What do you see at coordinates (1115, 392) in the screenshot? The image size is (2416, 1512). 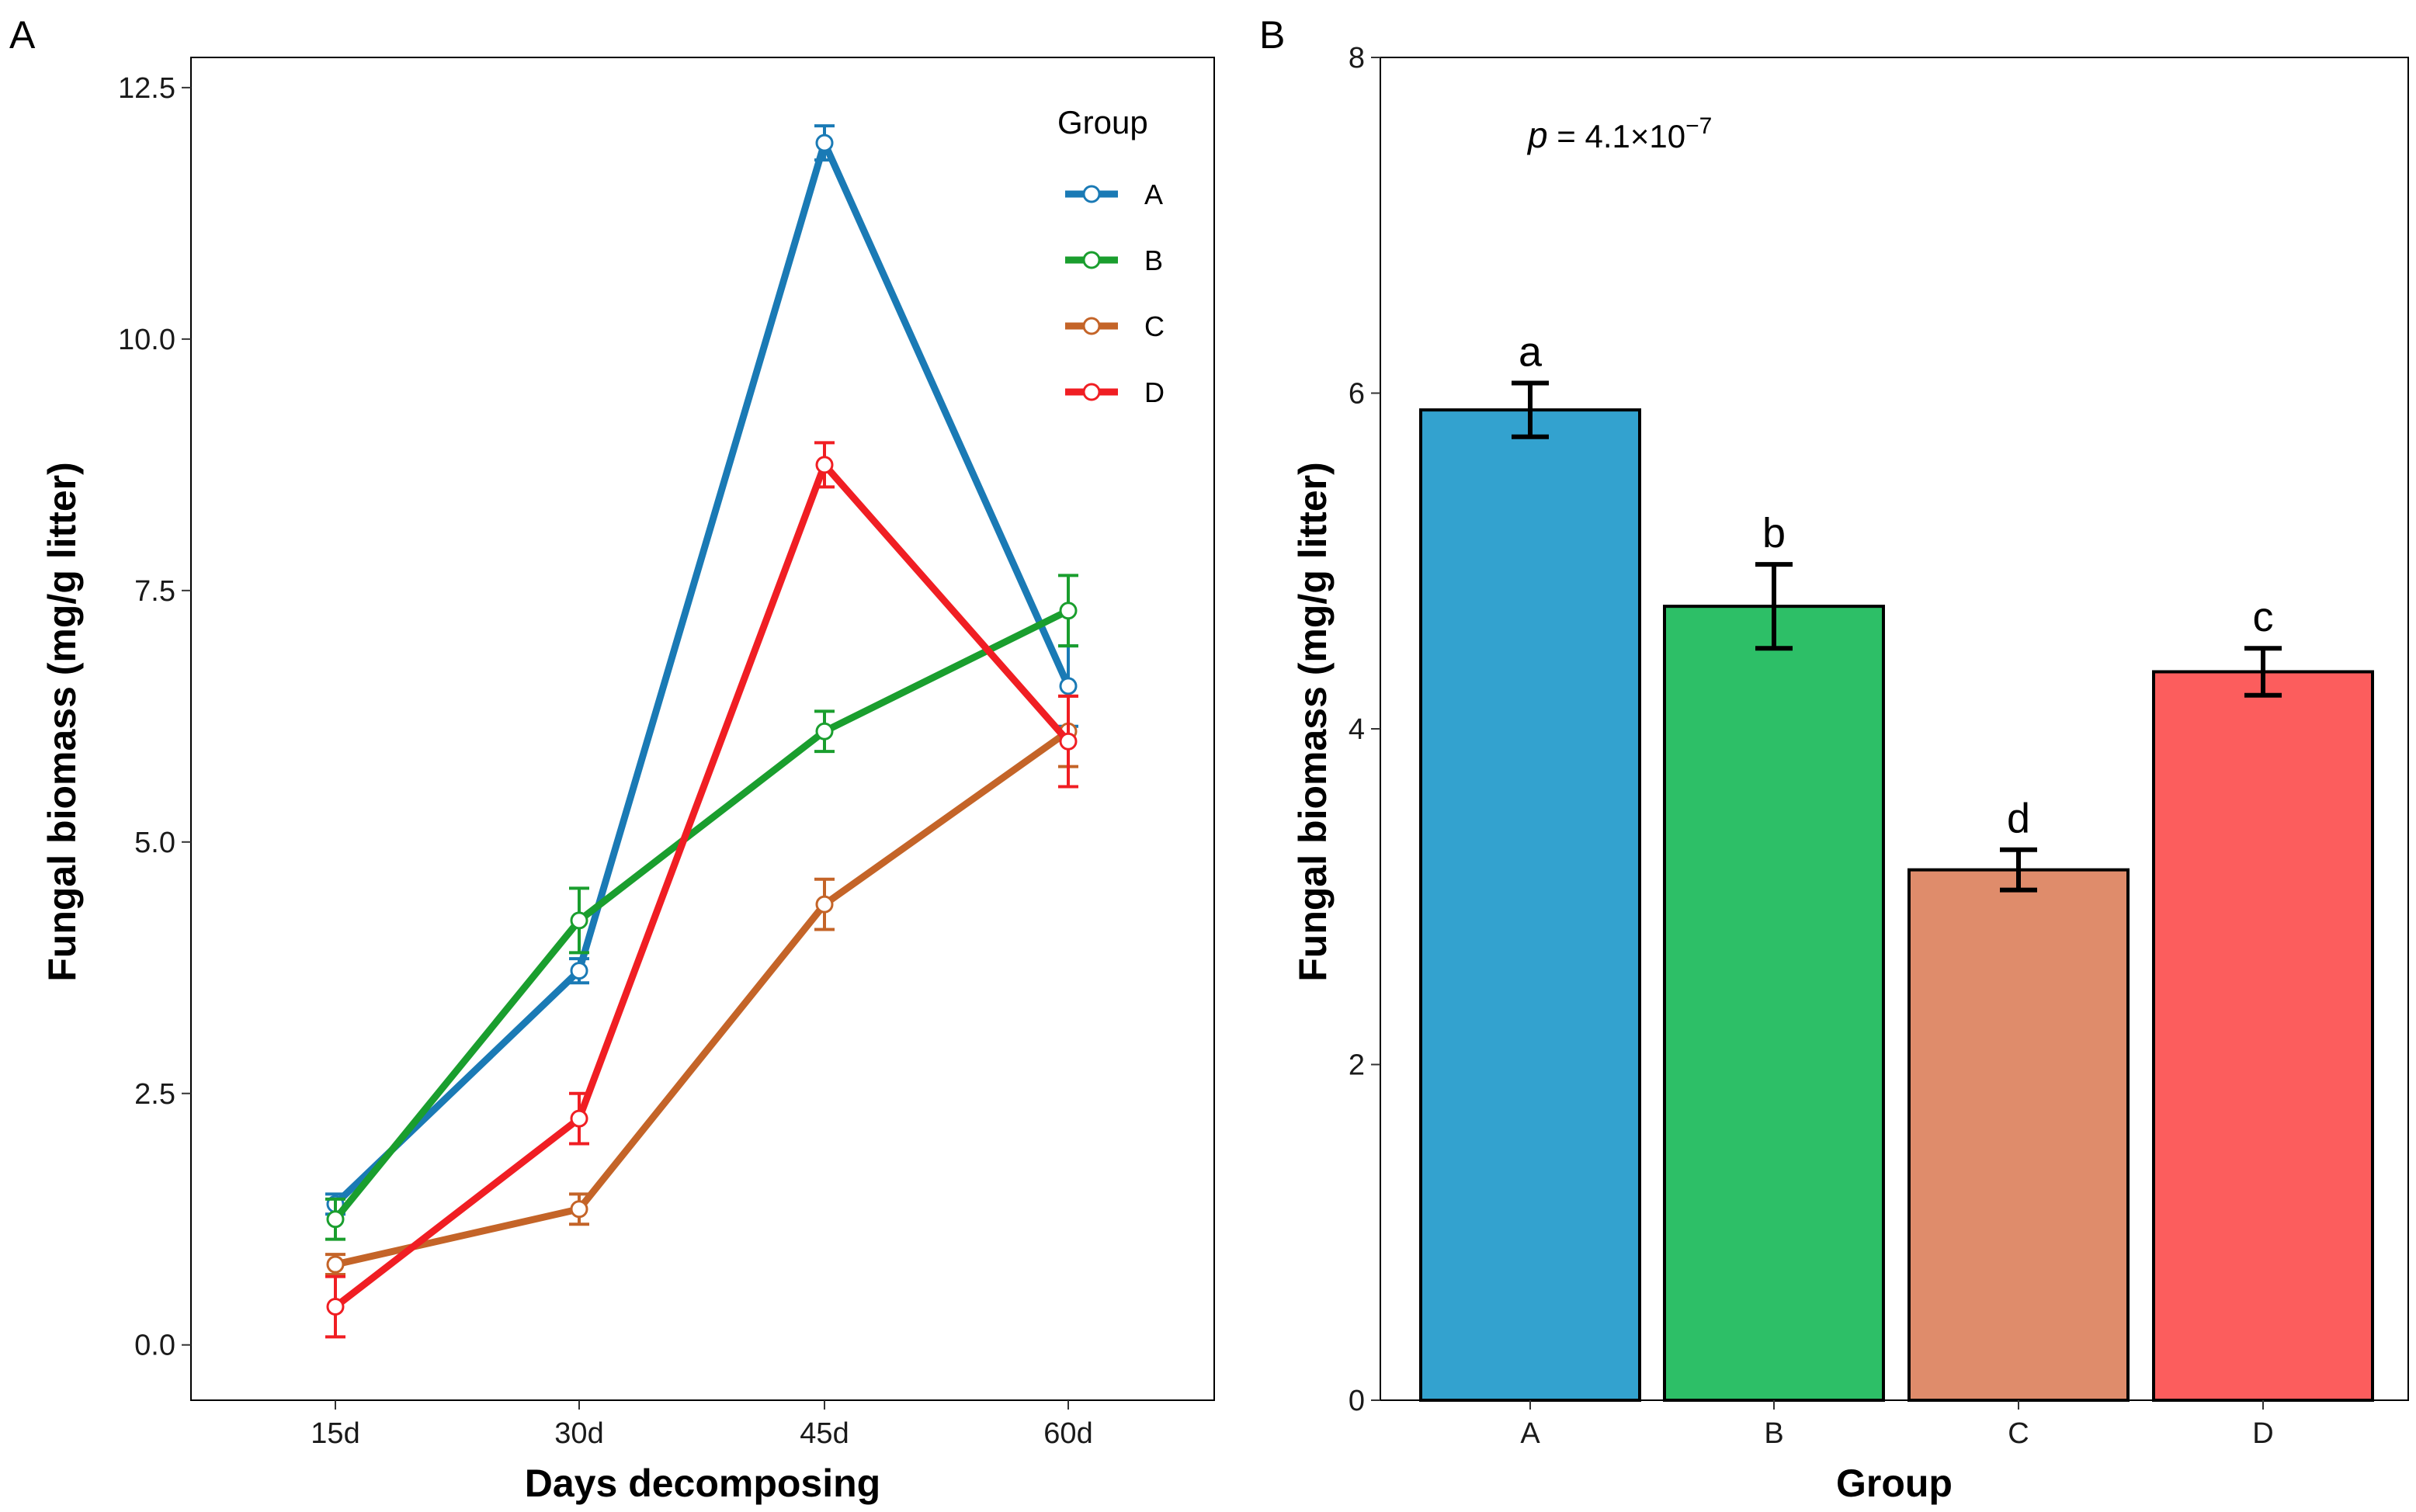 I see `legend-item-d: D` at bounding box center [1115, 392].